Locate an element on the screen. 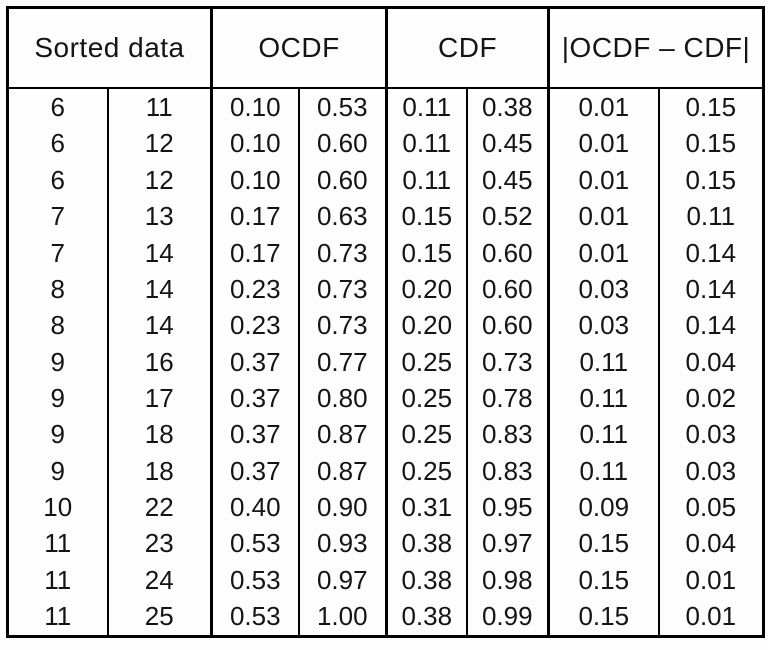  table-cell: 0.09 is located at coordinates (604, 507).